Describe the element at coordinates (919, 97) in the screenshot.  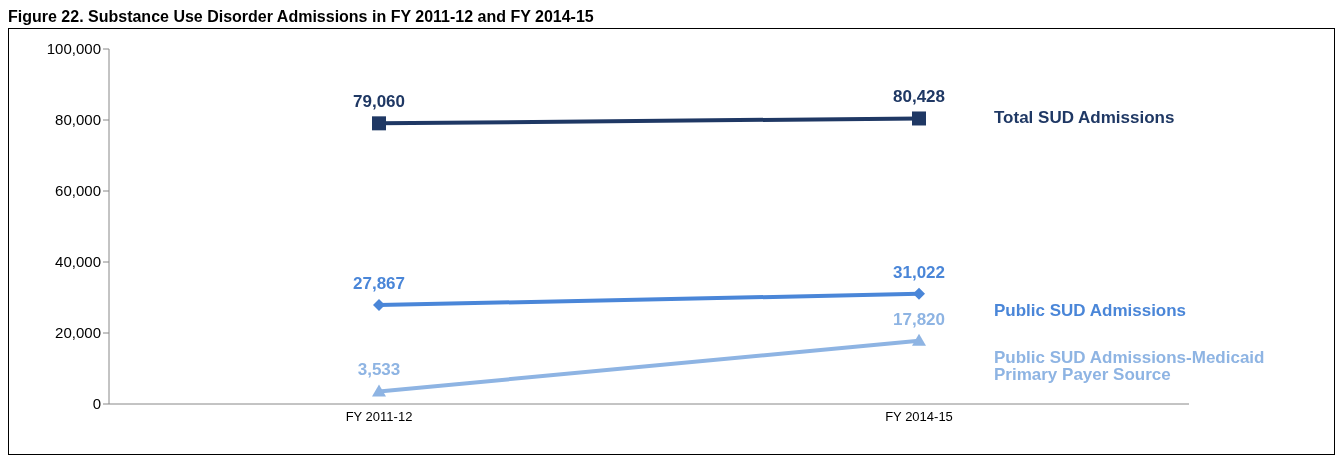
I see `data-label: 80,428` at that location.